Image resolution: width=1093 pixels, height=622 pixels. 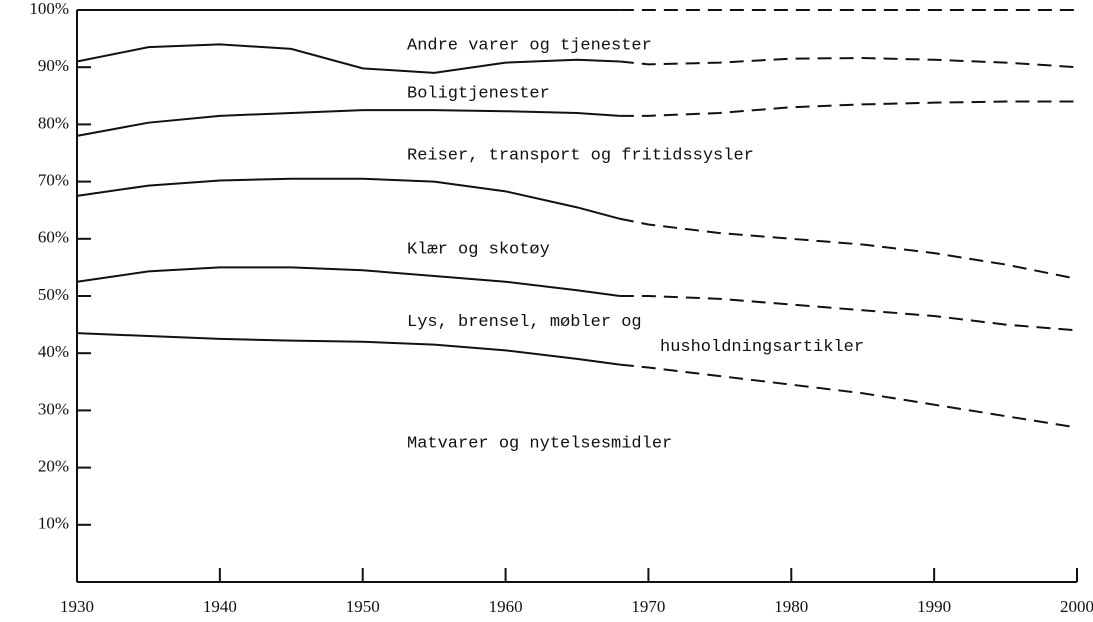 What do you see at coordinates (363, 606) in the screenshot?
I see `x-tick-label: 1950` at bounding box center [363, 606].